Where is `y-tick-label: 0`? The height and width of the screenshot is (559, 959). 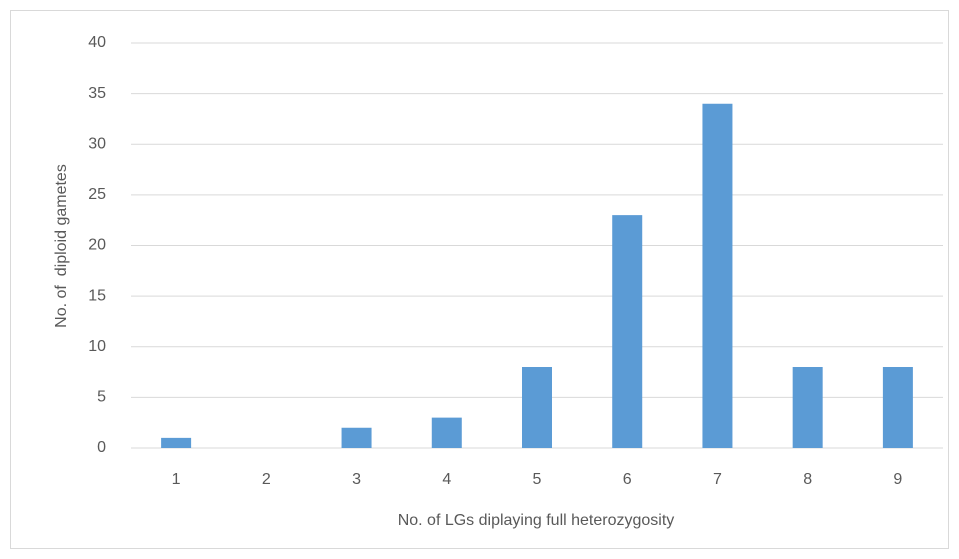
y-tick-label: 0 is located at coordinates (101, 447).